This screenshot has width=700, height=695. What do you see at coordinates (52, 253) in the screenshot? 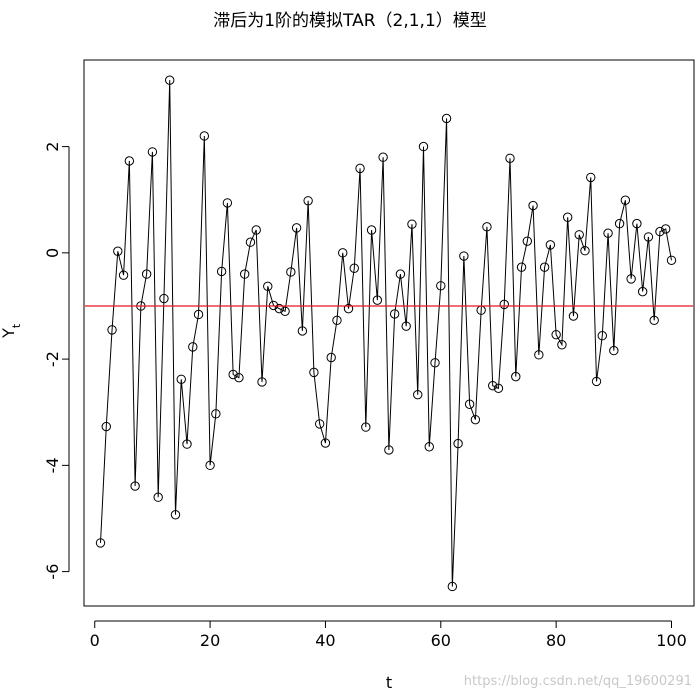
I see `y-tick-label: 0` at bounding box center [52, 253].